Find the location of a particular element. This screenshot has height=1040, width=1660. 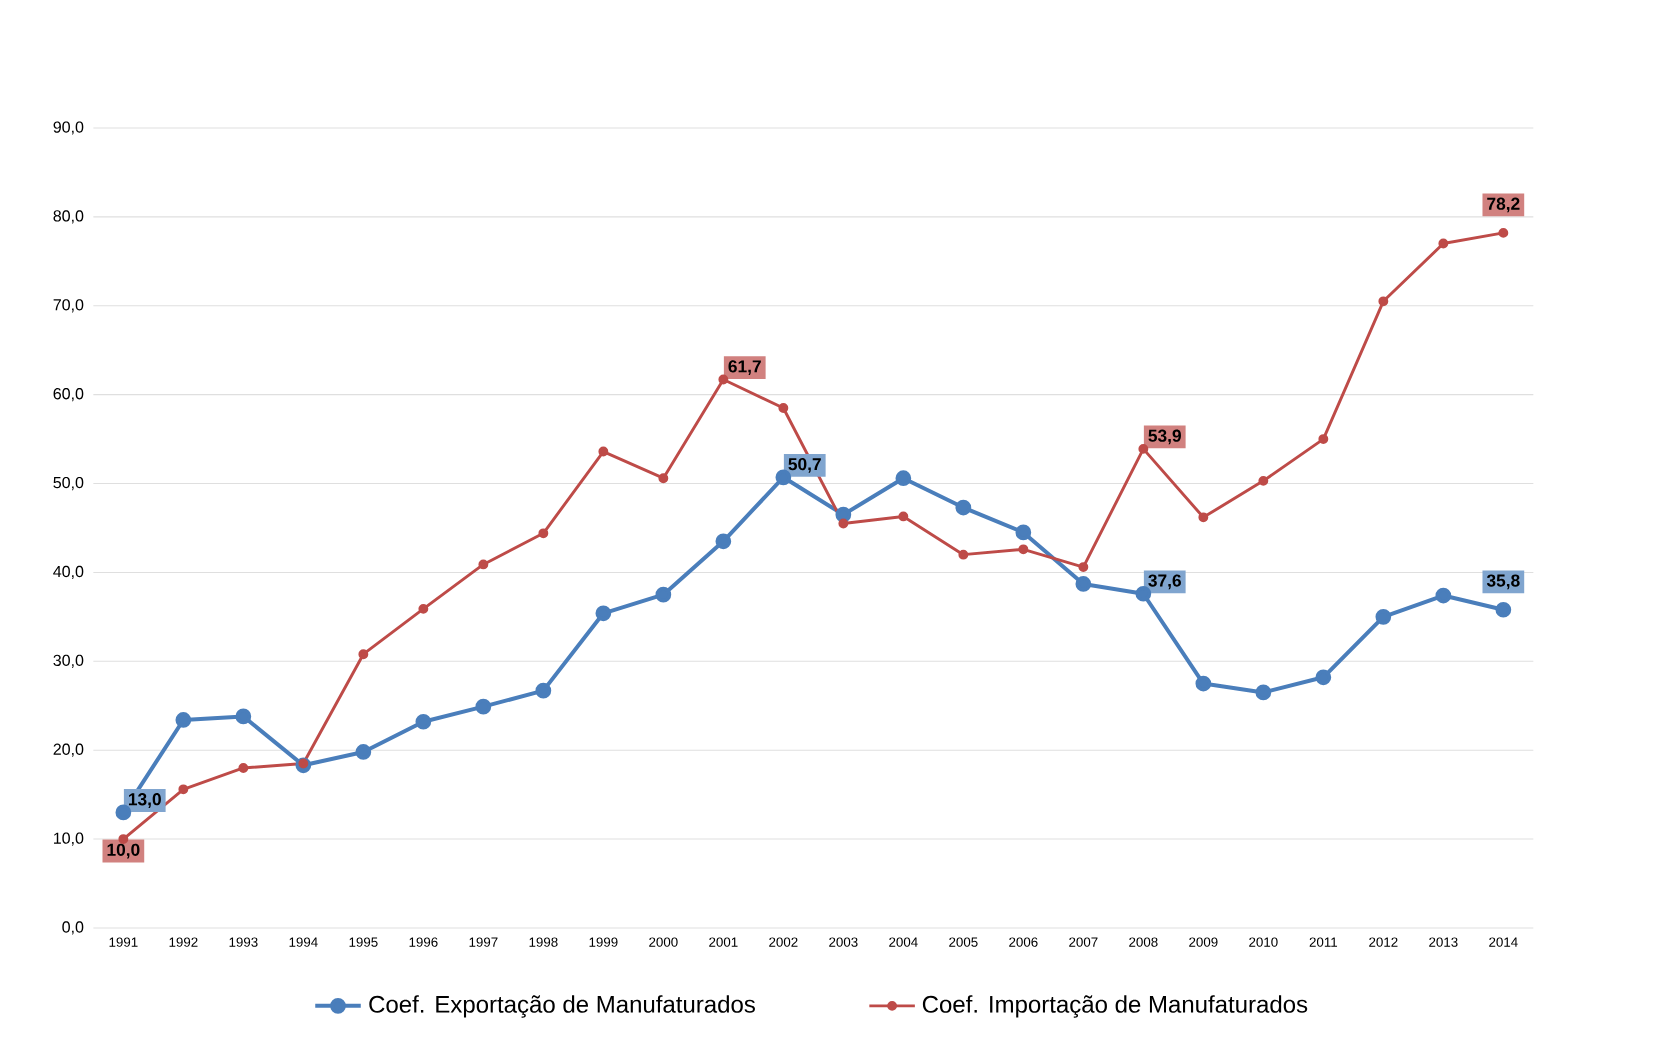

y-tick-label: 90,0 is located at coordinates (68, 128).